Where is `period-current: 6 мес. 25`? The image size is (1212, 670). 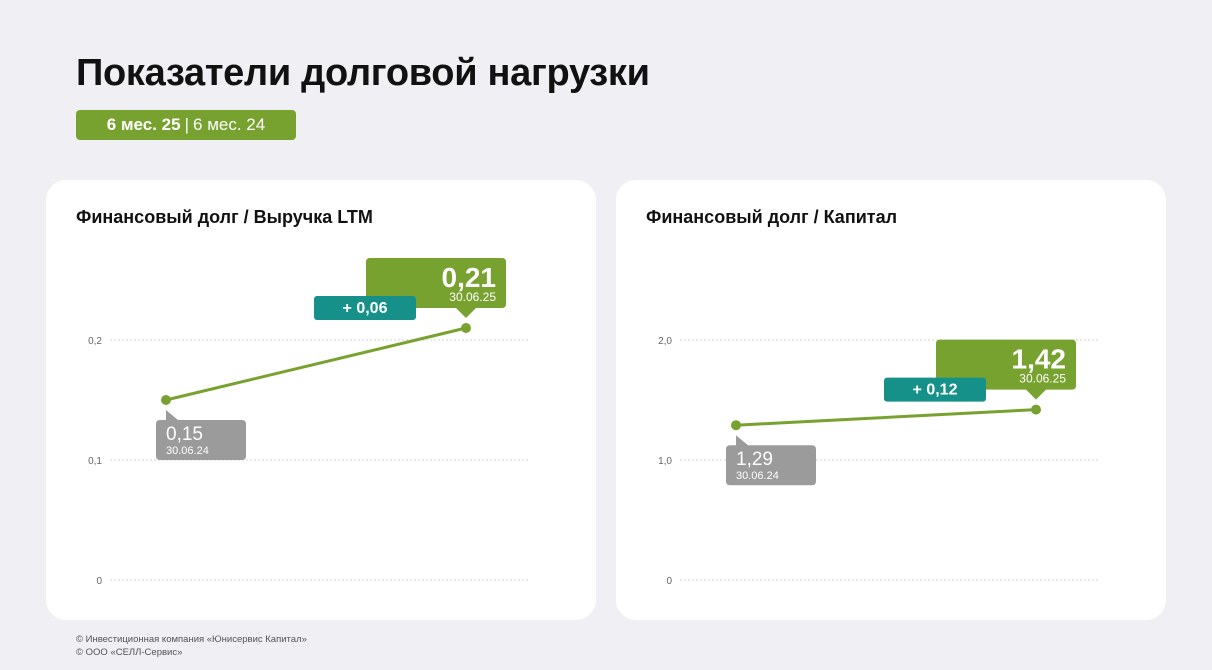 period-current: 6 мес. 25 is located at coordinates (143, 124).